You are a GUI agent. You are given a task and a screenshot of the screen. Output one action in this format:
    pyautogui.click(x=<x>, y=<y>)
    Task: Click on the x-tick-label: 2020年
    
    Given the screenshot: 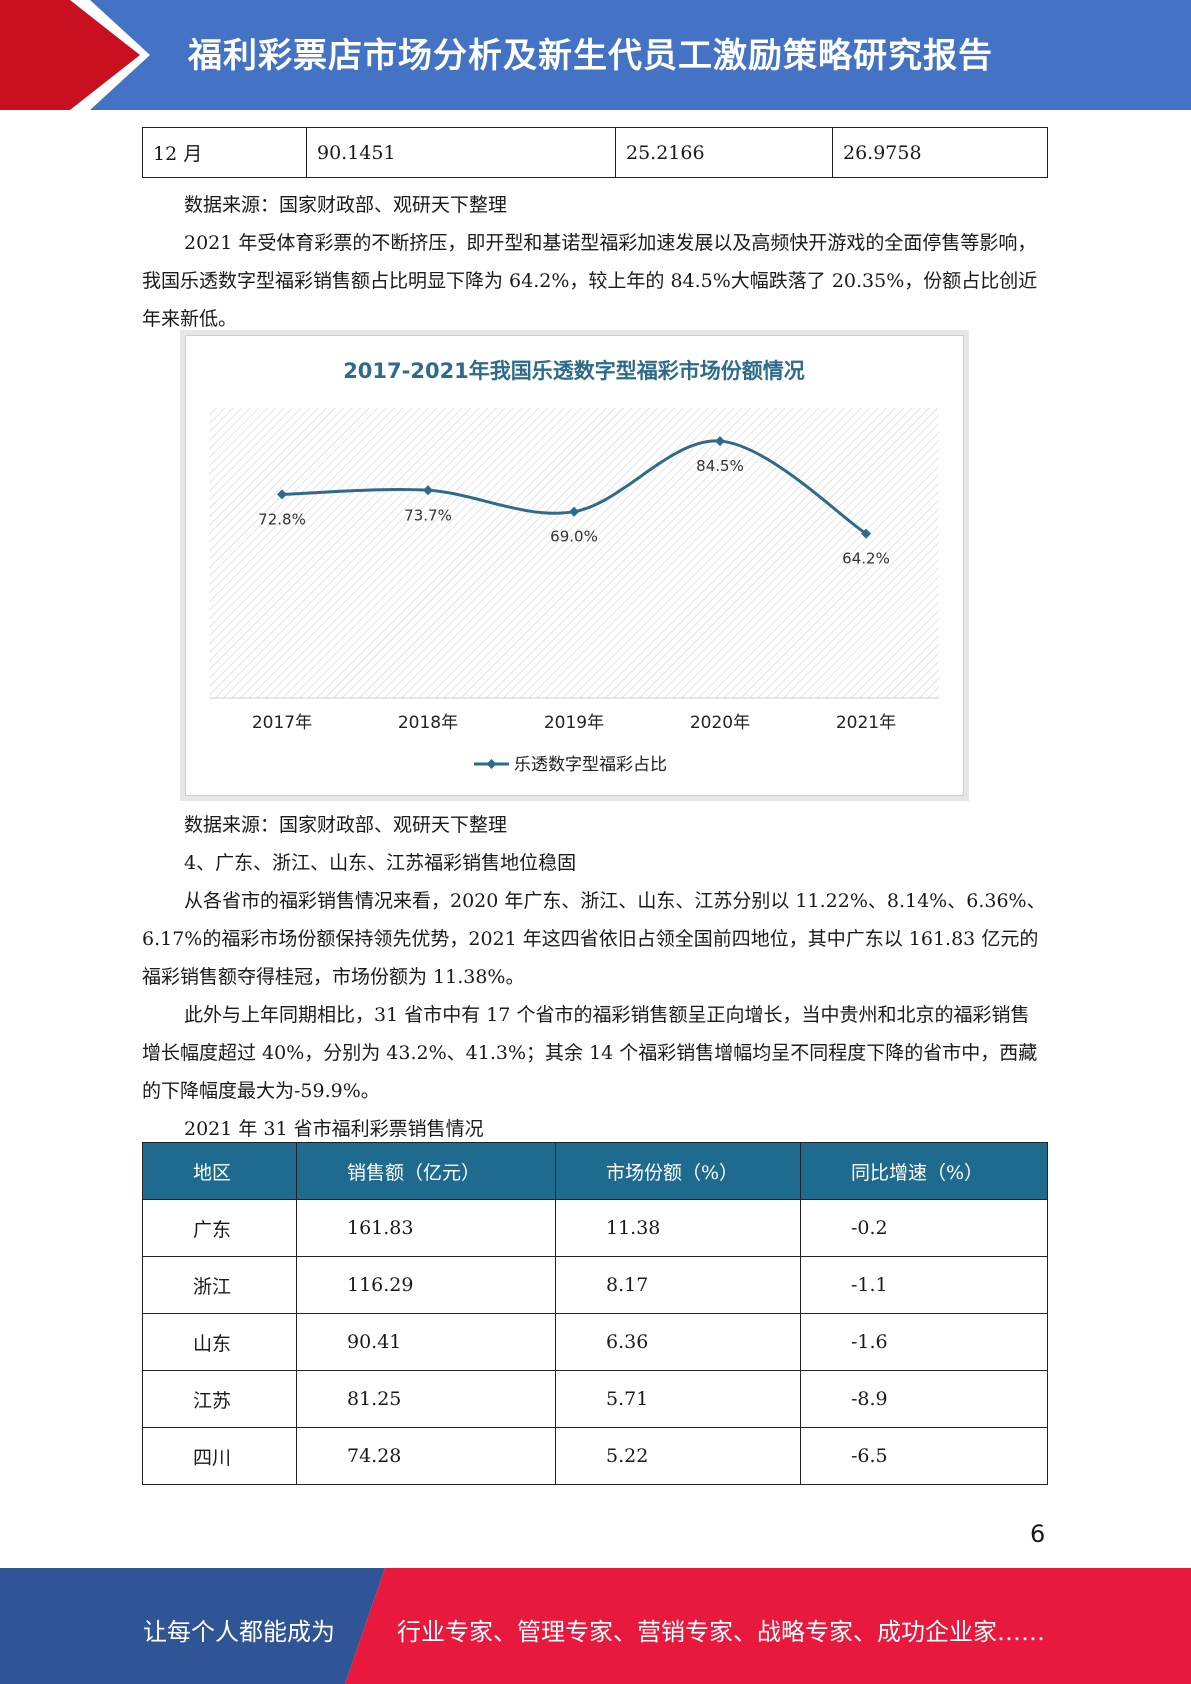 What is the action you would take?
    pyautogui.click(x=720, y=723)
    